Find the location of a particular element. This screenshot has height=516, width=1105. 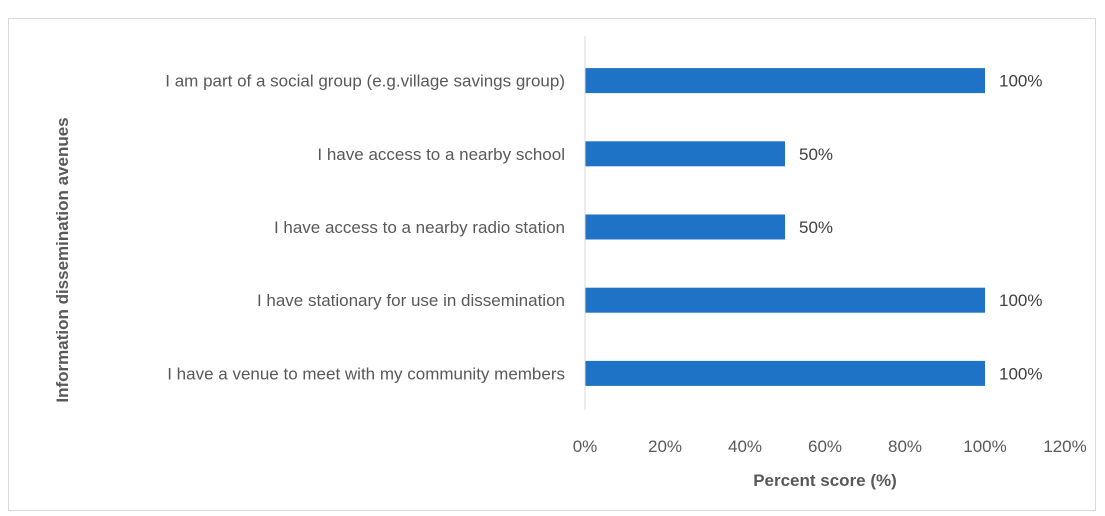

category-label: I have access to a nearby school is located at coordinates (441, 154).